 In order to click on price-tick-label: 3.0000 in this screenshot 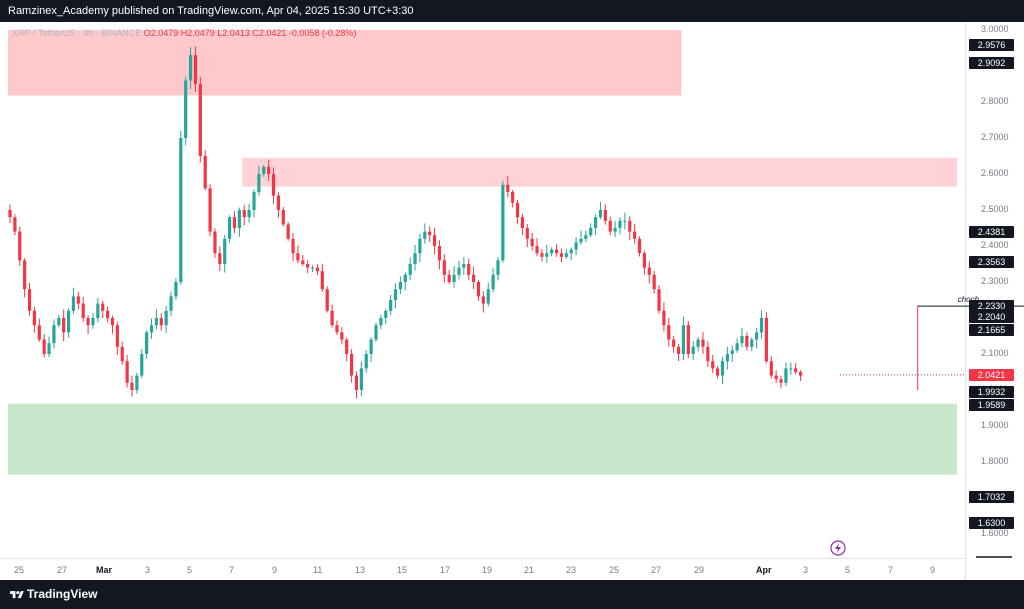, I will do `click(995, 29)`.